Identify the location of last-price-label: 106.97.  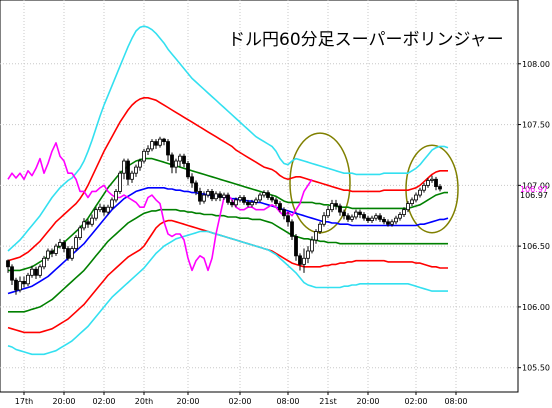
(534, 195).